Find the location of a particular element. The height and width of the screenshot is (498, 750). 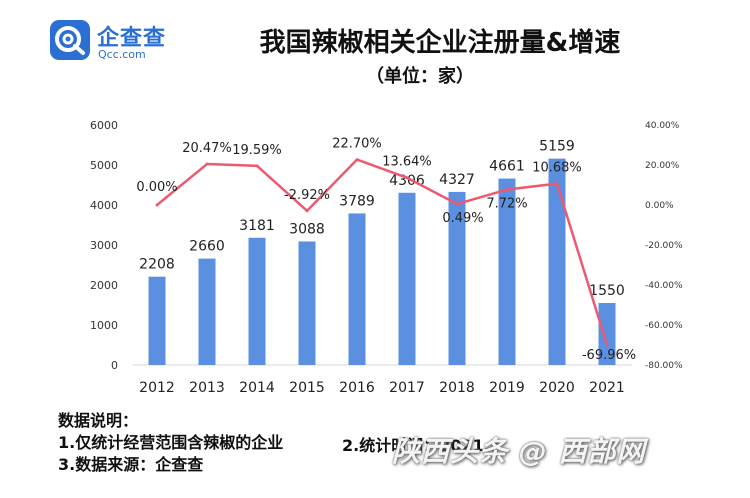

note-item-2: 2.统计时间：2021.5 is located at coordinates (421, 445).